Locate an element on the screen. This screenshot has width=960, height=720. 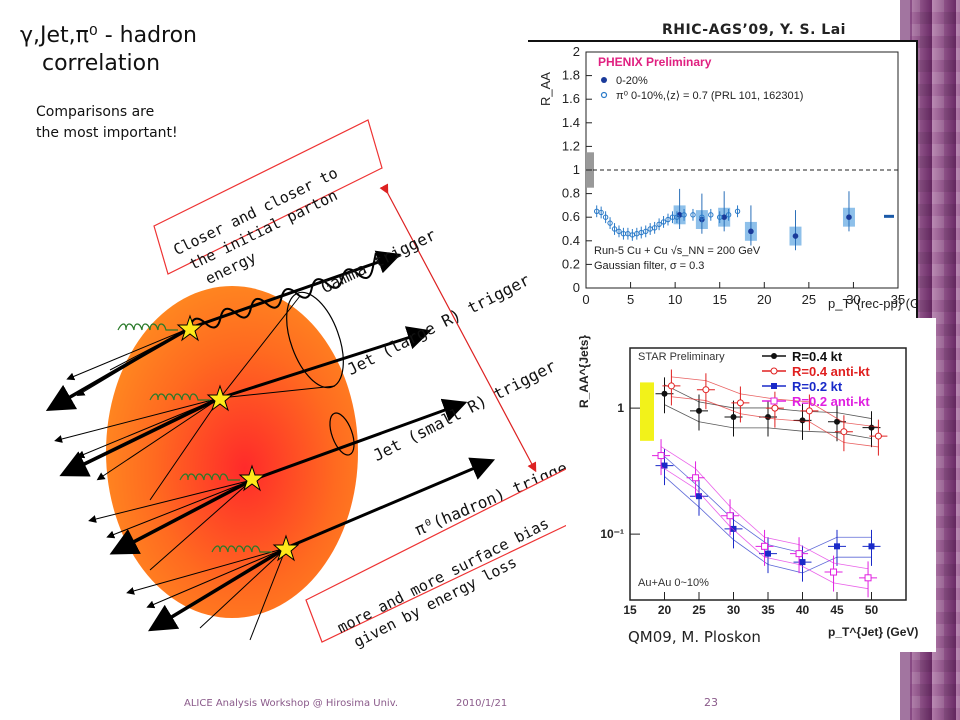
phenix-y-tick-label: 0.6 is located at coordinates (571, 216).